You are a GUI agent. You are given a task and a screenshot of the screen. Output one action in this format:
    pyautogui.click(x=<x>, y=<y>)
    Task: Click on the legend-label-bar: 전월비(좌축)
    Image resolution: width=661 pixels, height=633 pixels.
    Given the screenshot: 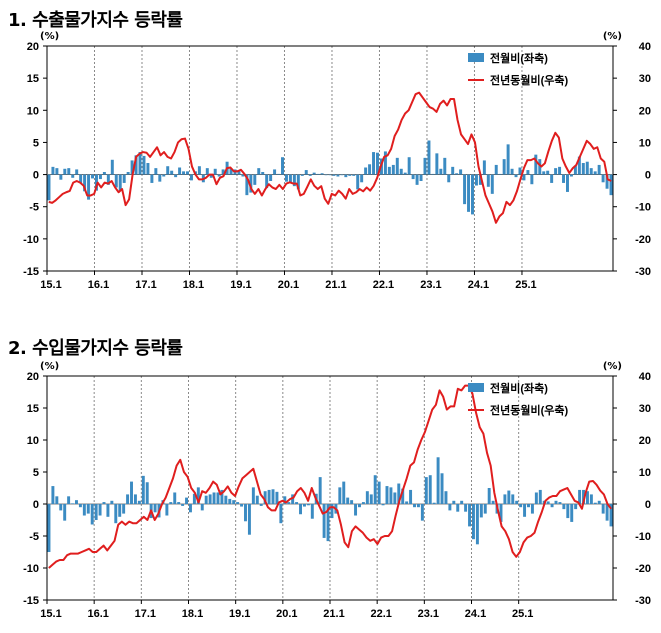 What is the action you would take?
    pyautogui.click(x=519, y=388)
    